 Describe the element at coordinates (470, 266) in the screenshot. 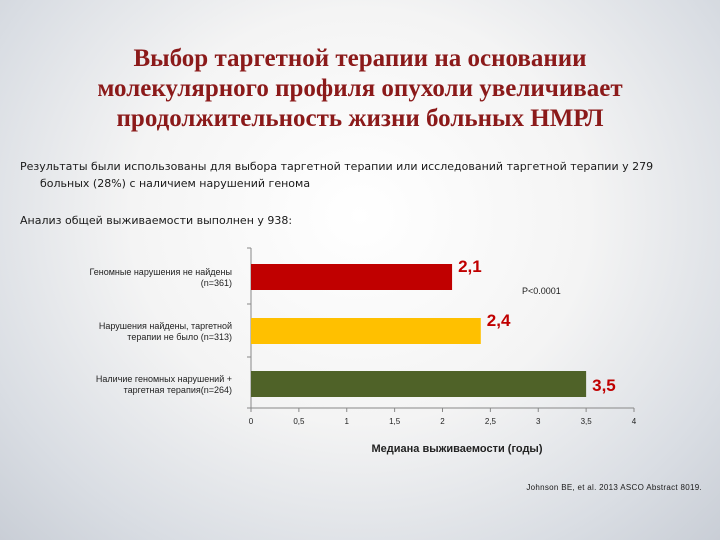

I see `bar-value-label: 2,1` at that location.